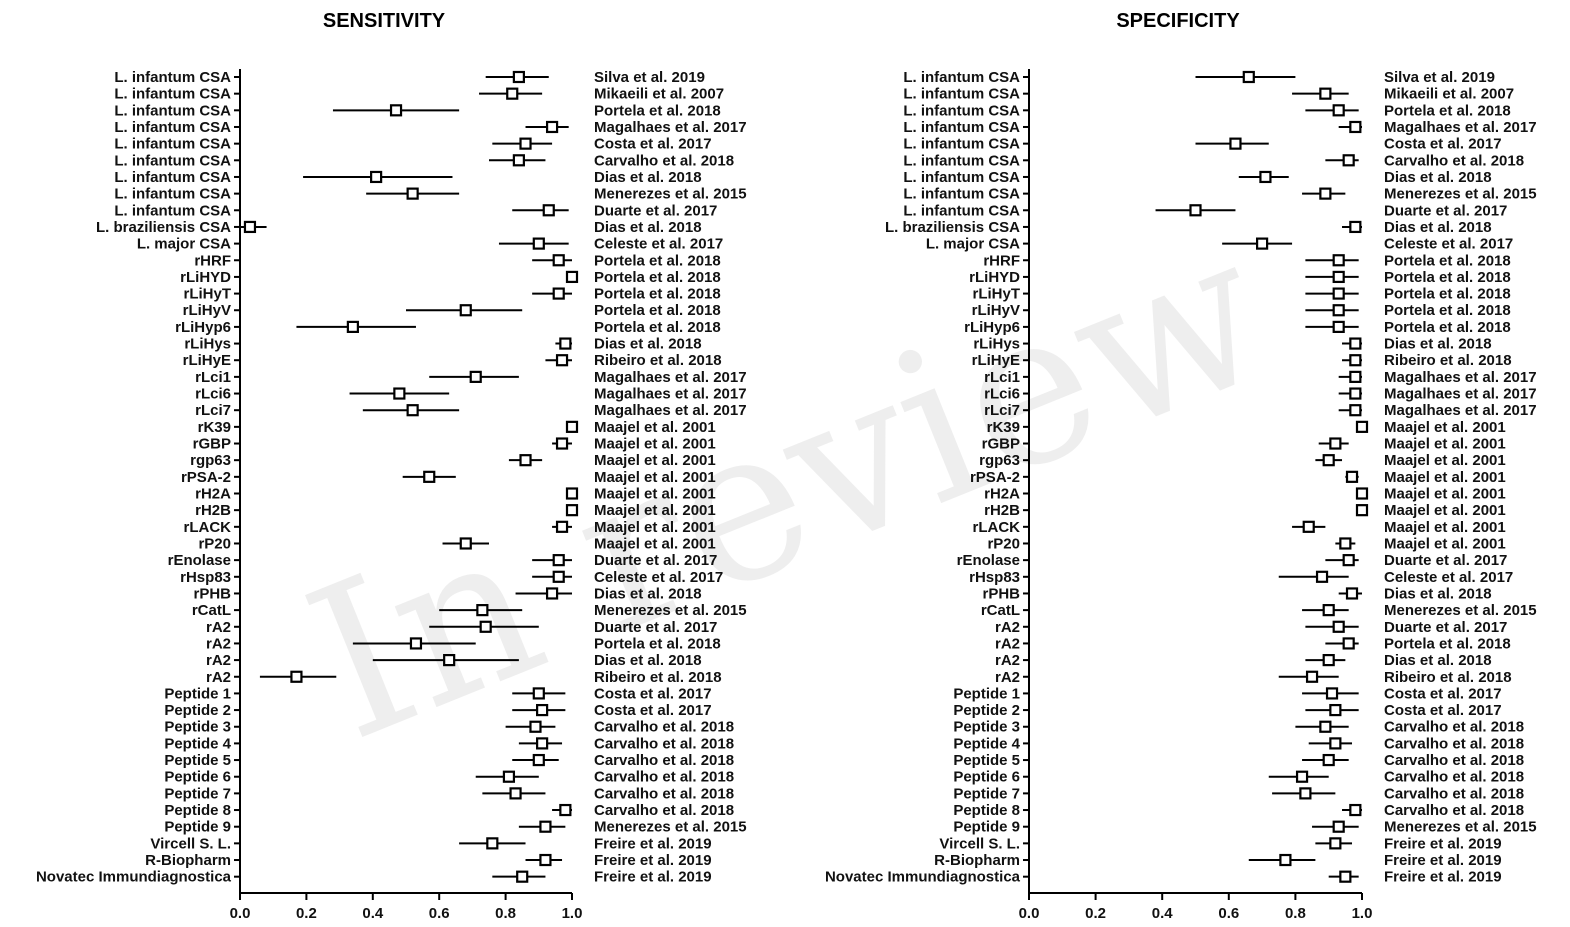  Describe the element at coordinates (1007, 627) in the screenshot. I see `specificity-row-label: rA2` at that location.